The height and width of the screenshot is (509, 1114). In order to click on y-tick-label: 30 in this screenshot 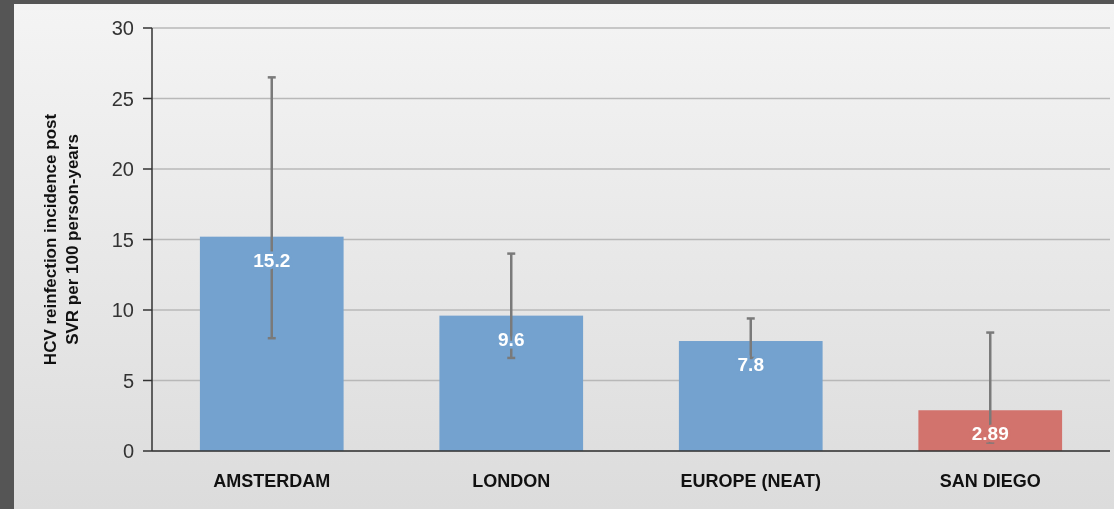, I will do `click(122, 28)`.